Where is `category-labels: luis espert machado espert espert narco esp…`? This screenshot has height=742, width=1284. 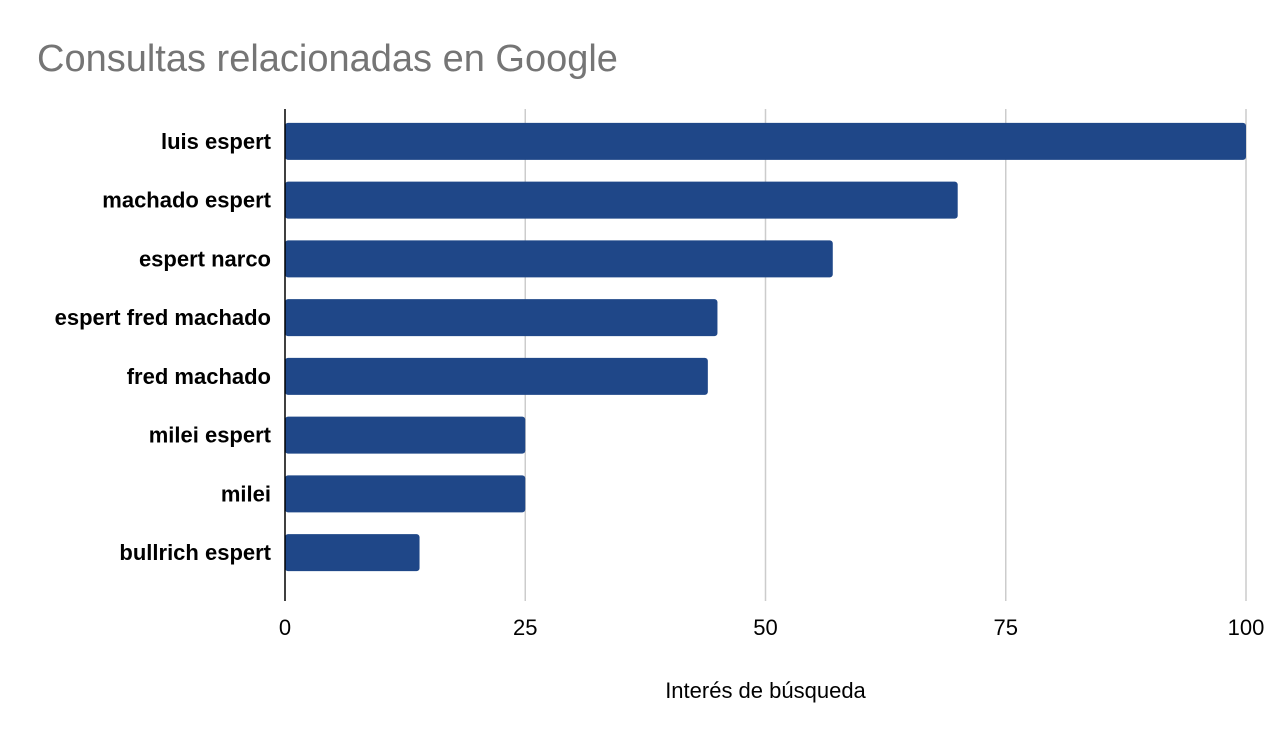 category-labels: luis espert machado espert espert narco esp… is located at coordinates (163, 347).